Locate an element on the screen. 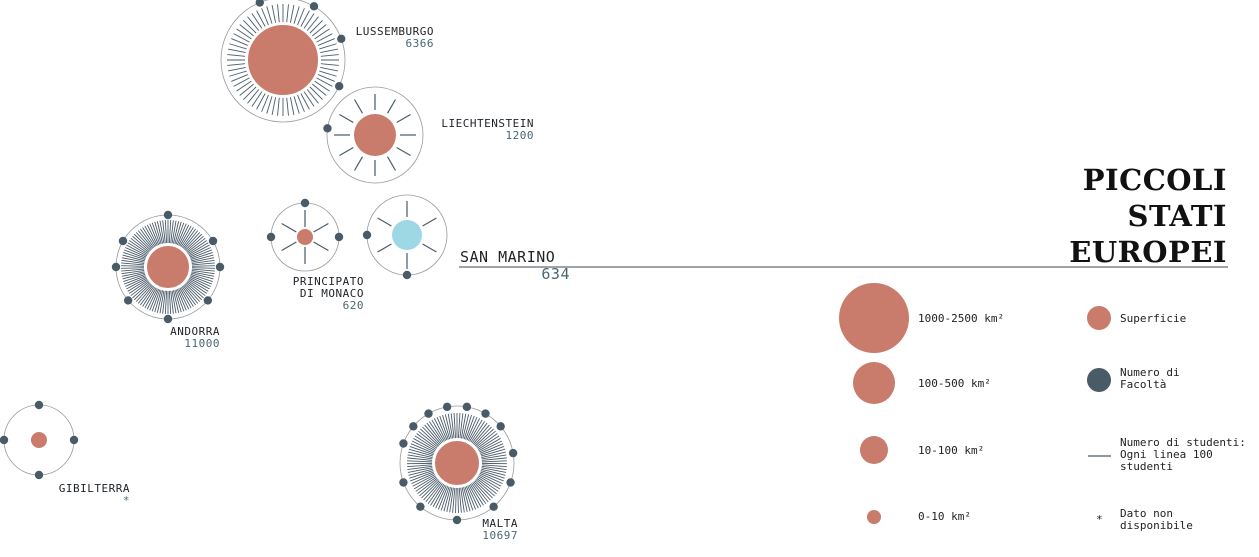  state-name: MALTA is located at coordinates (500, 523).